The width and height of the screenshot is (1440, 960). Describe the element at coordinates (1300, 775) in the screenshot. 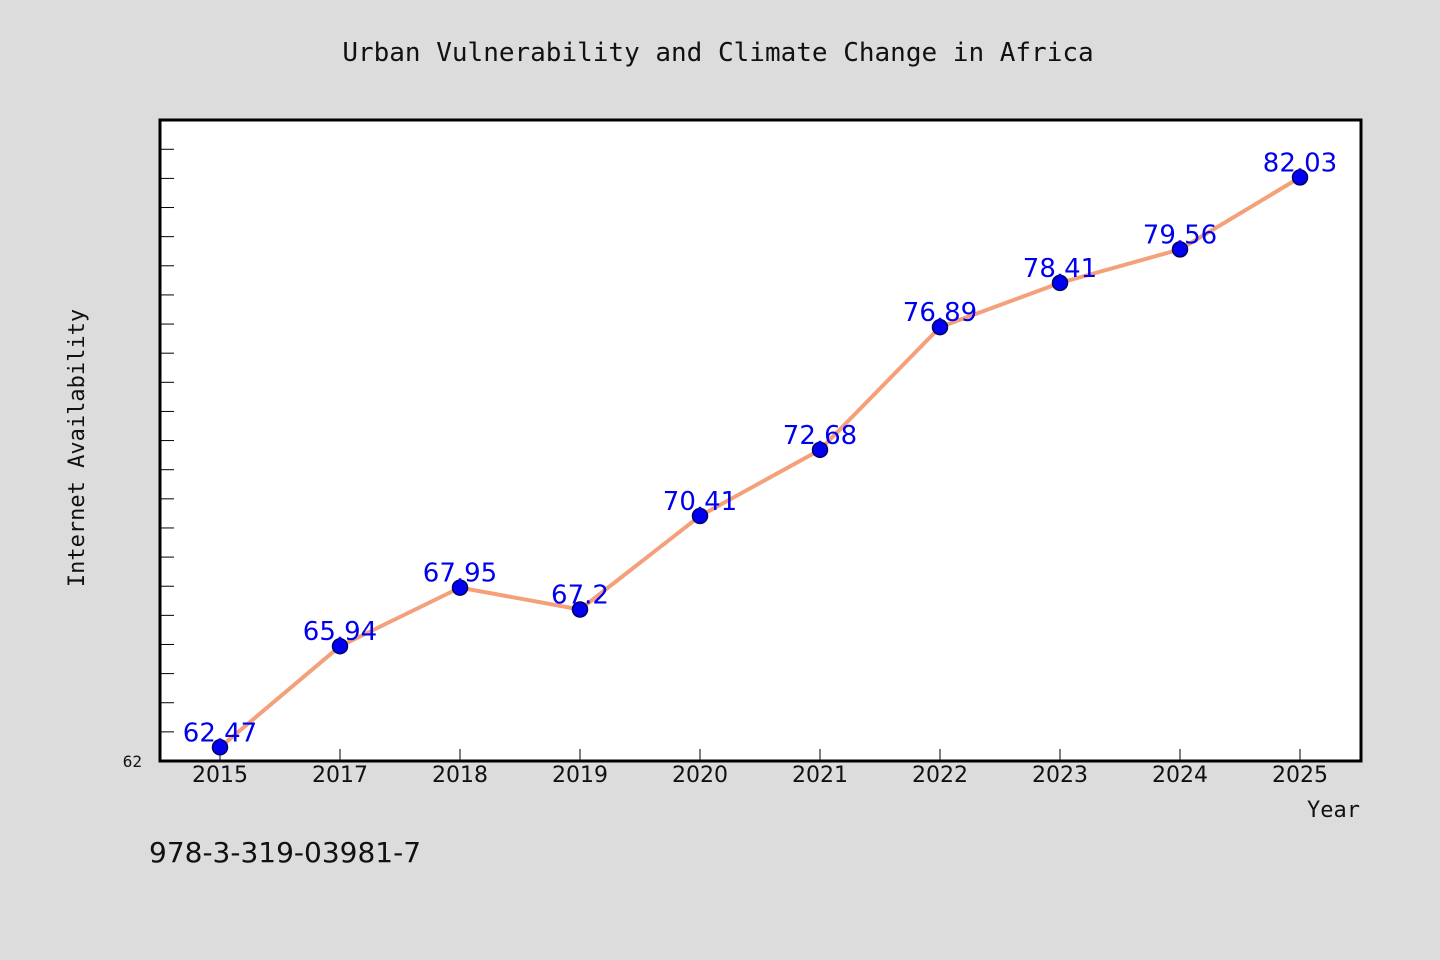

I see `x-tick-label: 2025` at that location.